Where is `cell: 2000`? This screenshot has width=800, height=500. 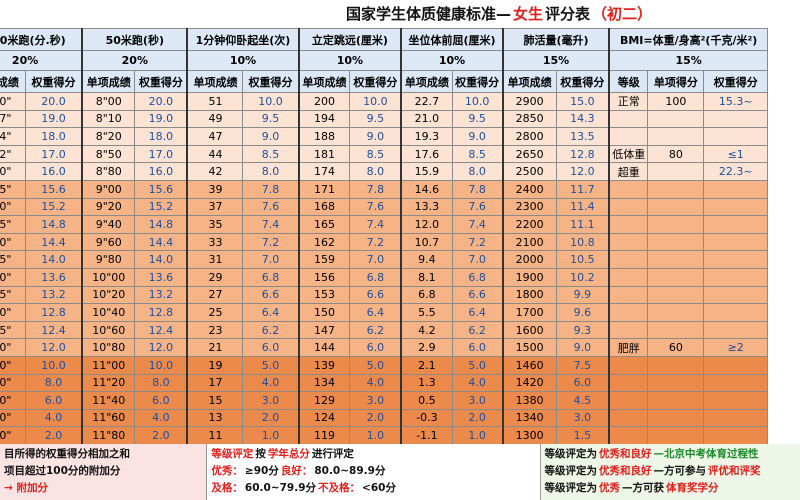
cell: 2000 is located at coordinates (529, 259).